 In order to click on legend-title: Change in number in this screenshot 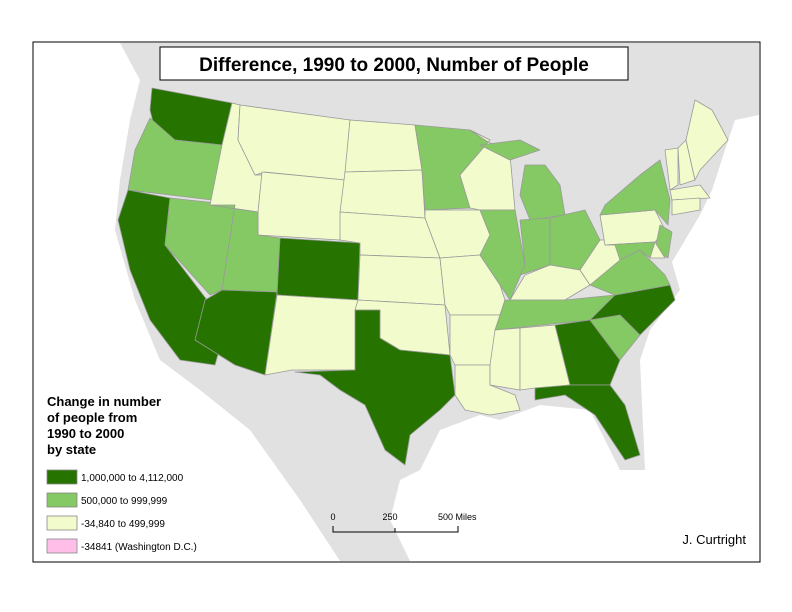, I will do `click(104, 401)`.